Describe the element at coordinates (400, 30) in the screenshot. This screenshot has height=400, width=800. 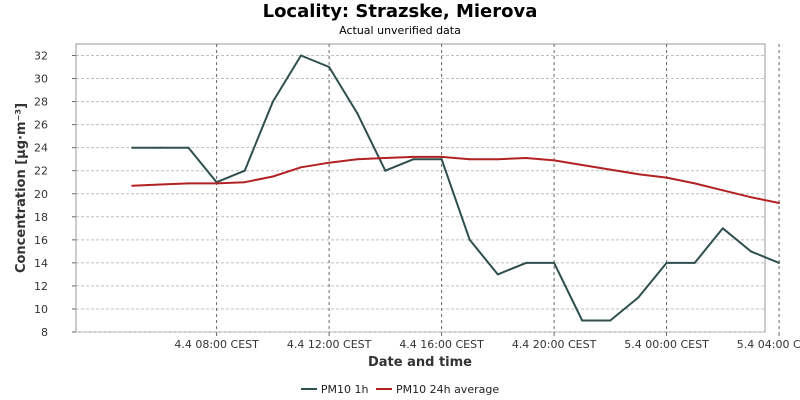
I see `chart-subtitle: Actual unverified data` at that location.